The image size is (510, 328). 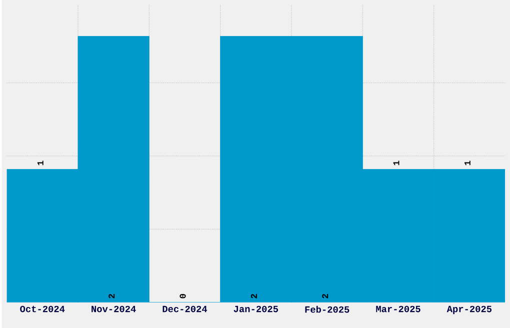 What do you see at coordinates (256, 309) in the screenshot?
I see `x-tick-label: Jan-2025` at bounding box center [256, 309].